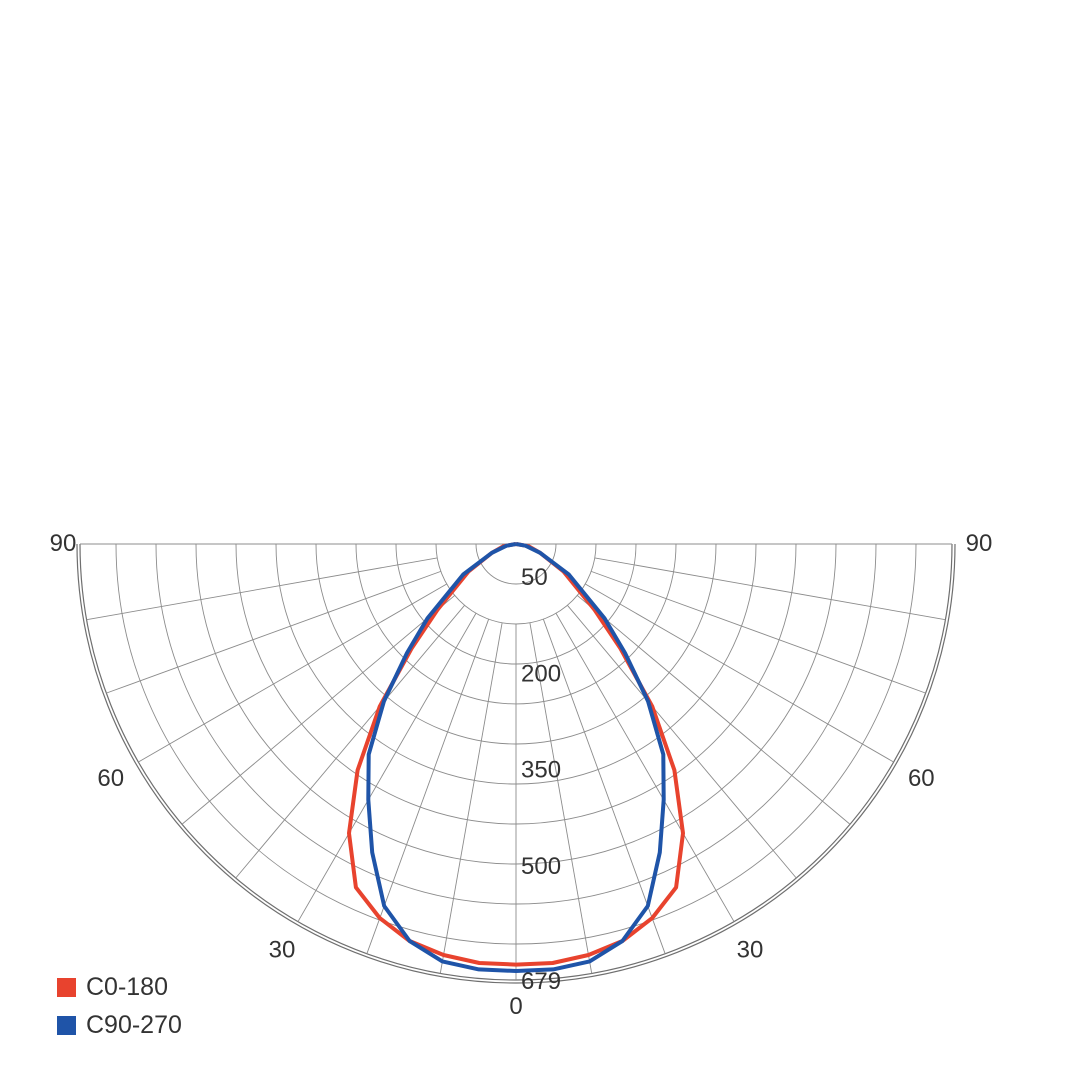 This screenshot has height=1080, width=1080. I want to click on radial-tick-label: 350, so click(541, 770).